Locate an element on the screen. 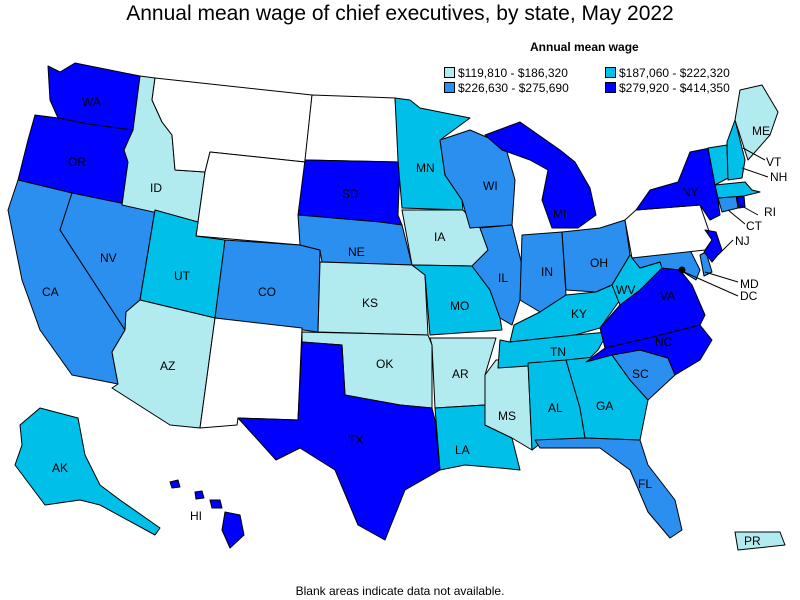 This screenshot has width=800, height=600. label-oh: OH is located at coordinates (599, 263).